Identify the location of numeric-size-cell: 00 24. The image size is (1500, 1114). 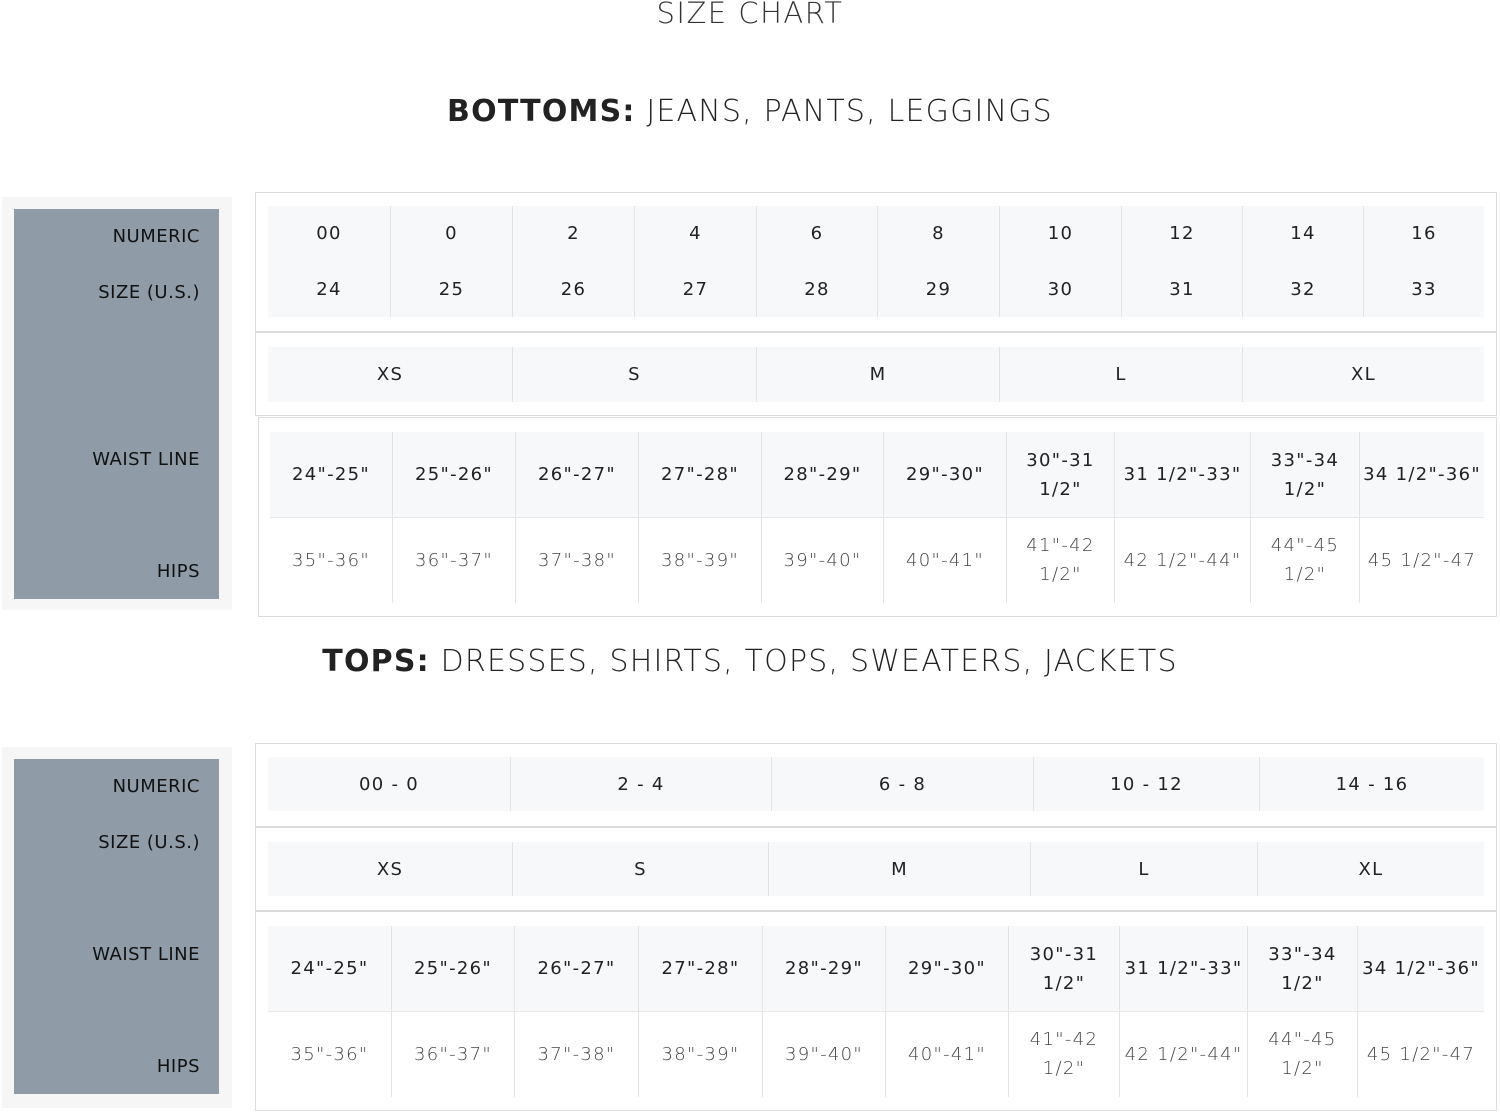
(329, 261).